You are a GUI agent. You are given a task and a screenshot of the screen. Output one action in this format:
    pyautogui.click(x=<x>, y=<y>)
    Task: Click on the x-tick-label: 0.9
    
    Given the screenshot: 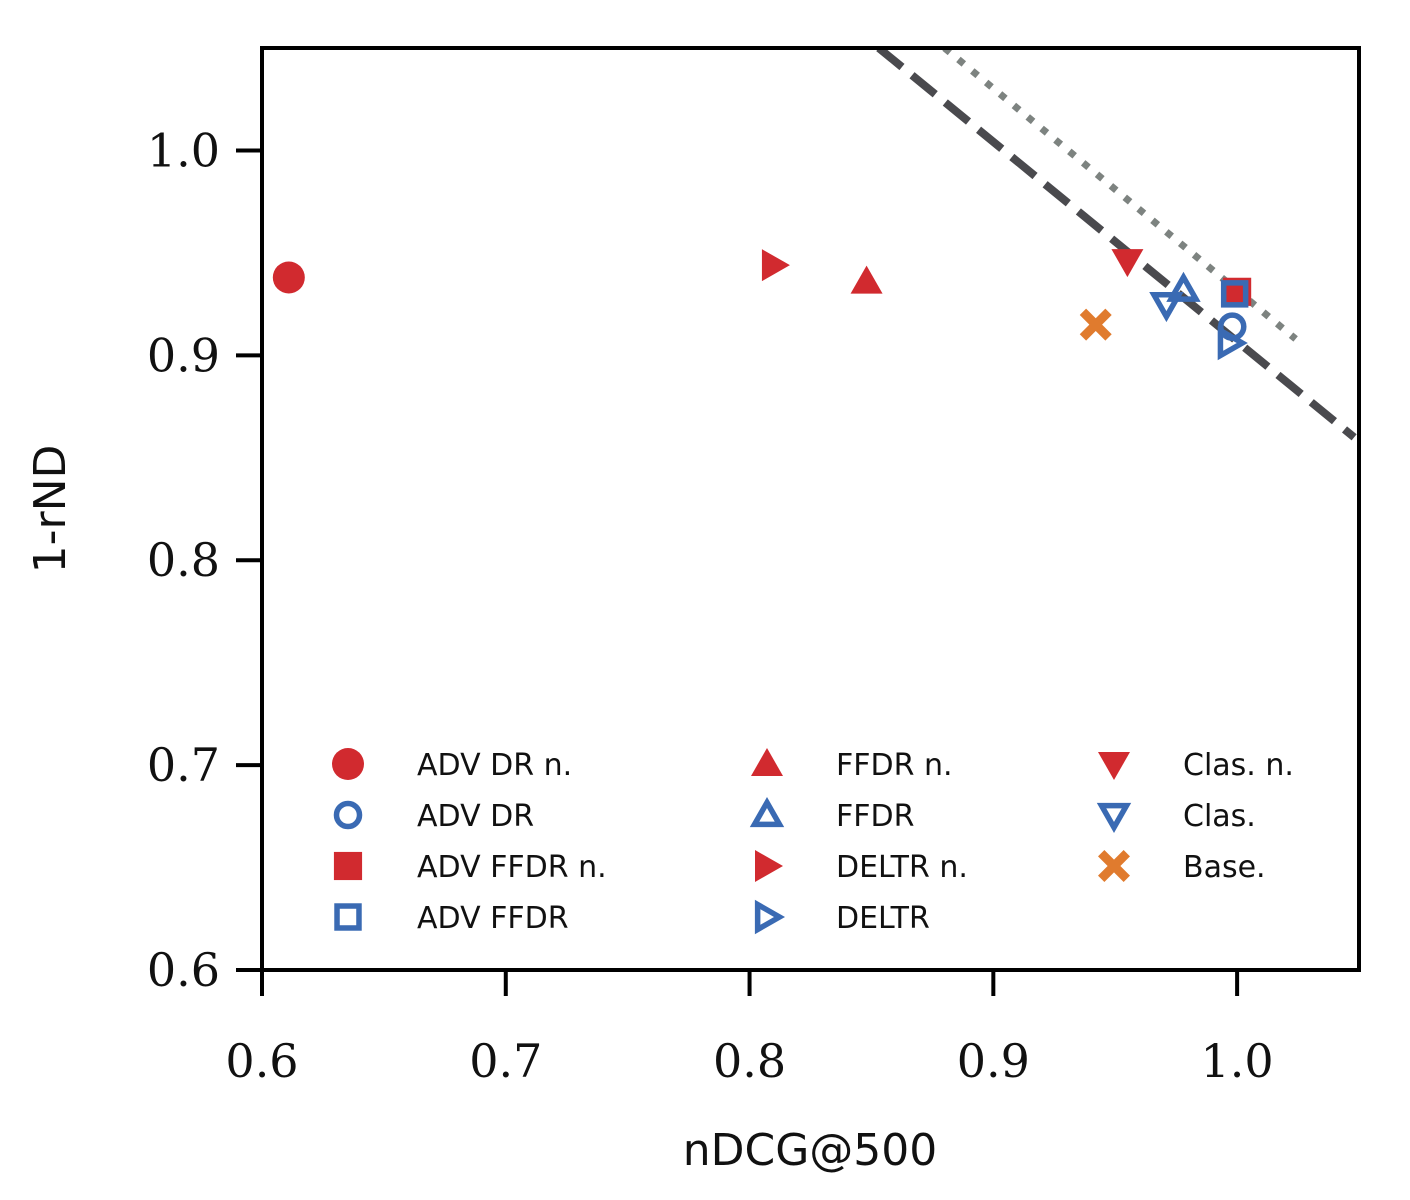 What is the action you would take?
    pyautogui.click(x=993, y=1061)
    